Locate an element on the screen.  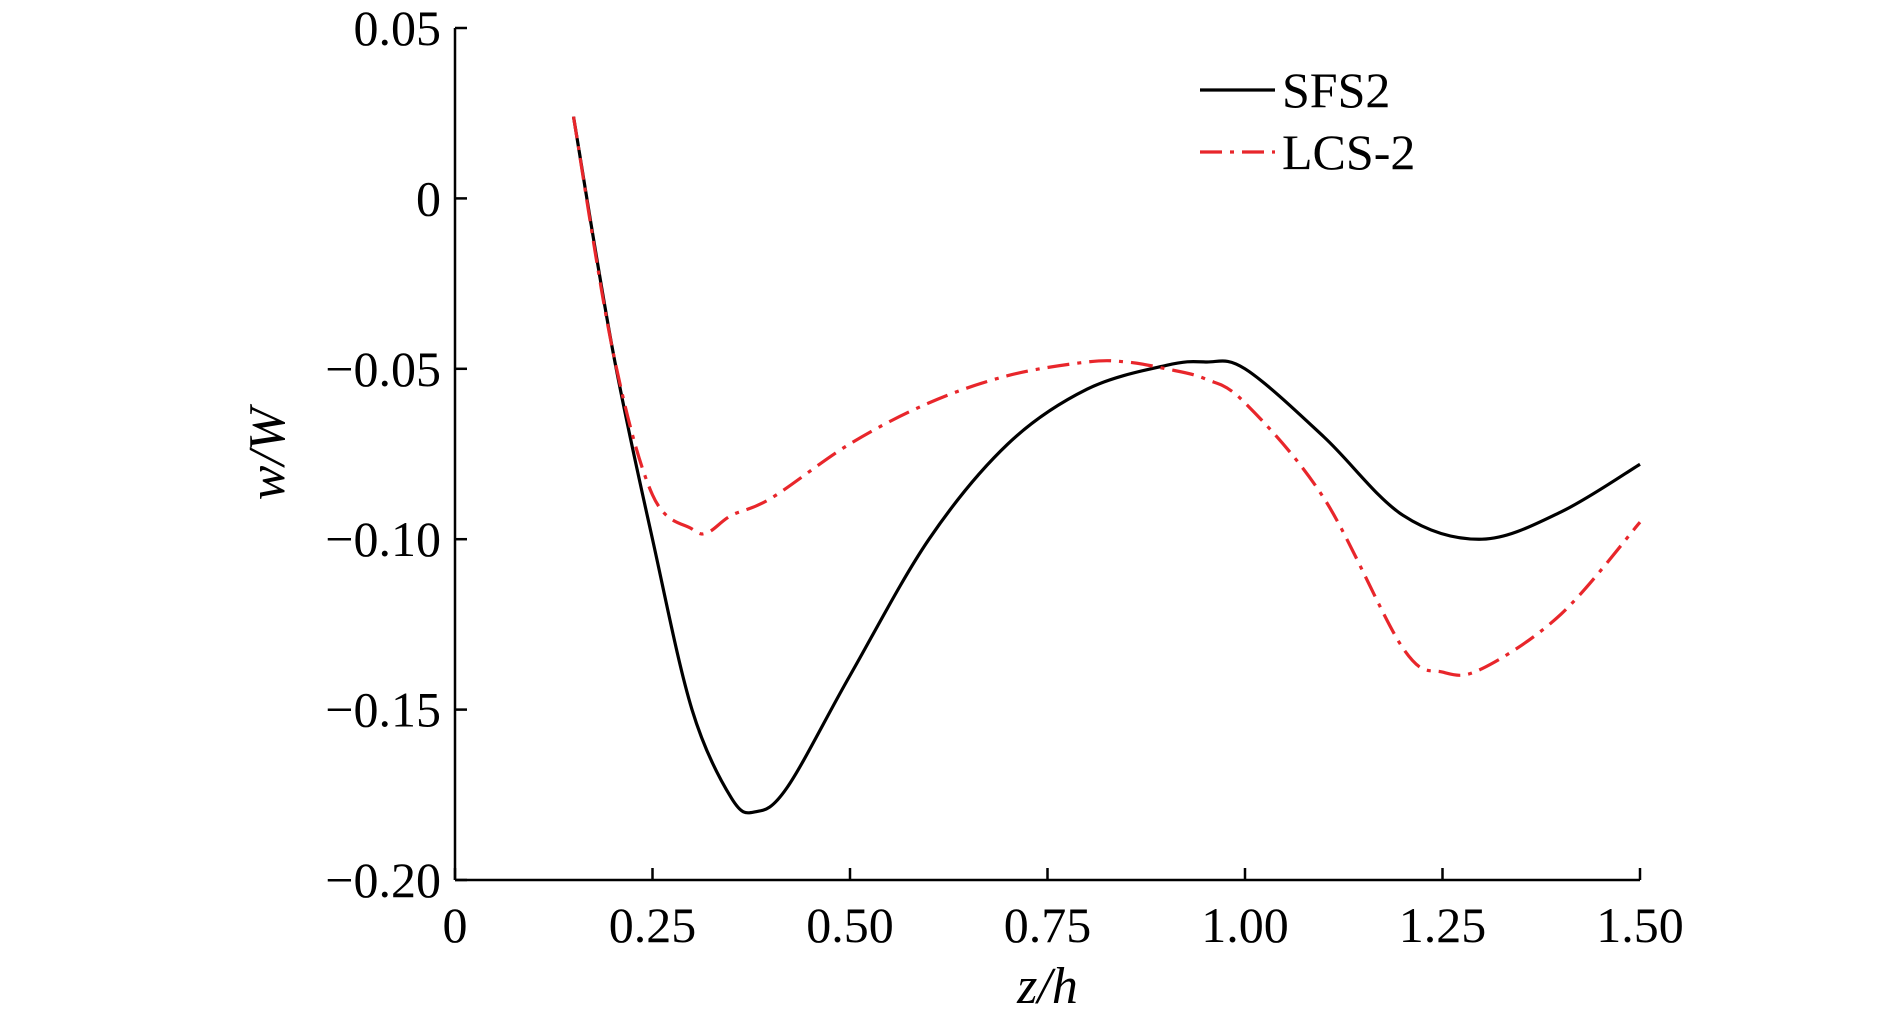
x-tick-label: 1.50 is located at coordinates (1640, 925).